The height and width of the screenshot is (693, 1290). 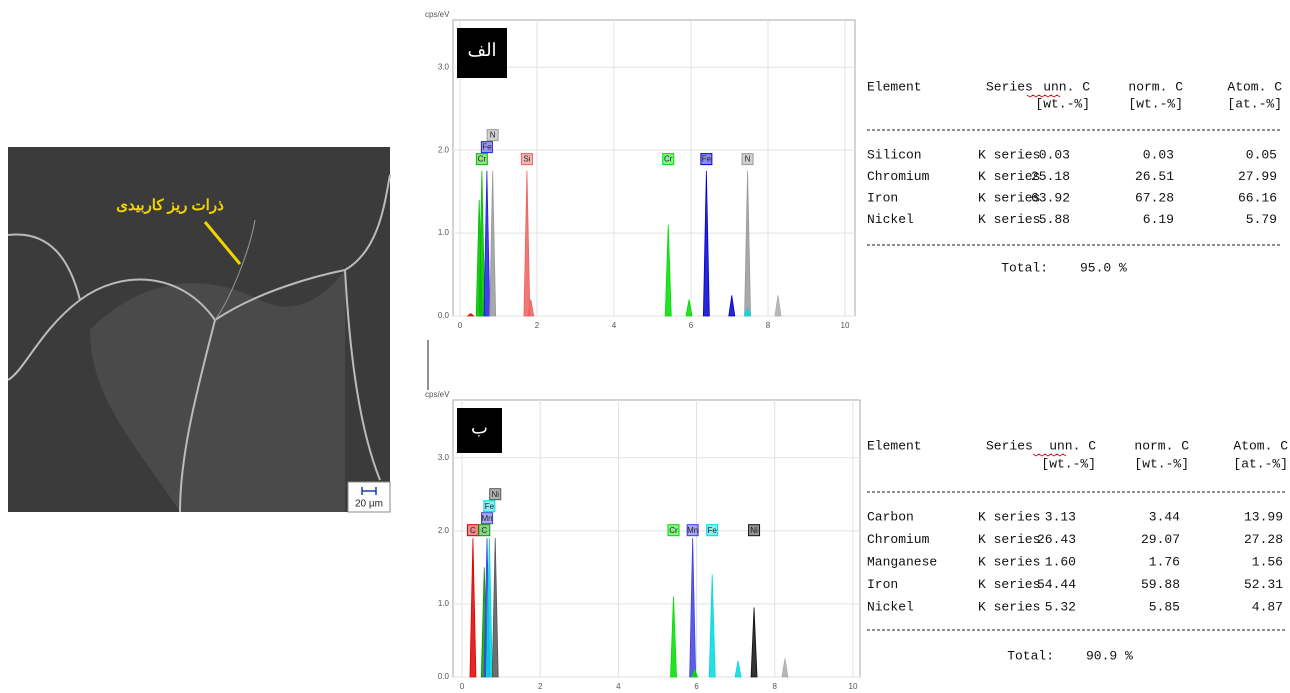 I want to click on table-cell: 26.43, so click(x=1056, y=539).